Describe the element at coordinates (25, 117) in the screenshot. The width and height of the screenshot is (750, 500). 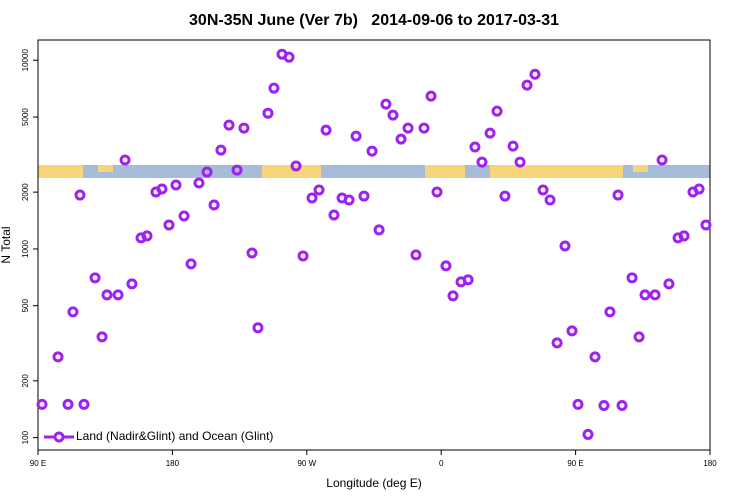
I see `y-tick-label: 5000` at that location.